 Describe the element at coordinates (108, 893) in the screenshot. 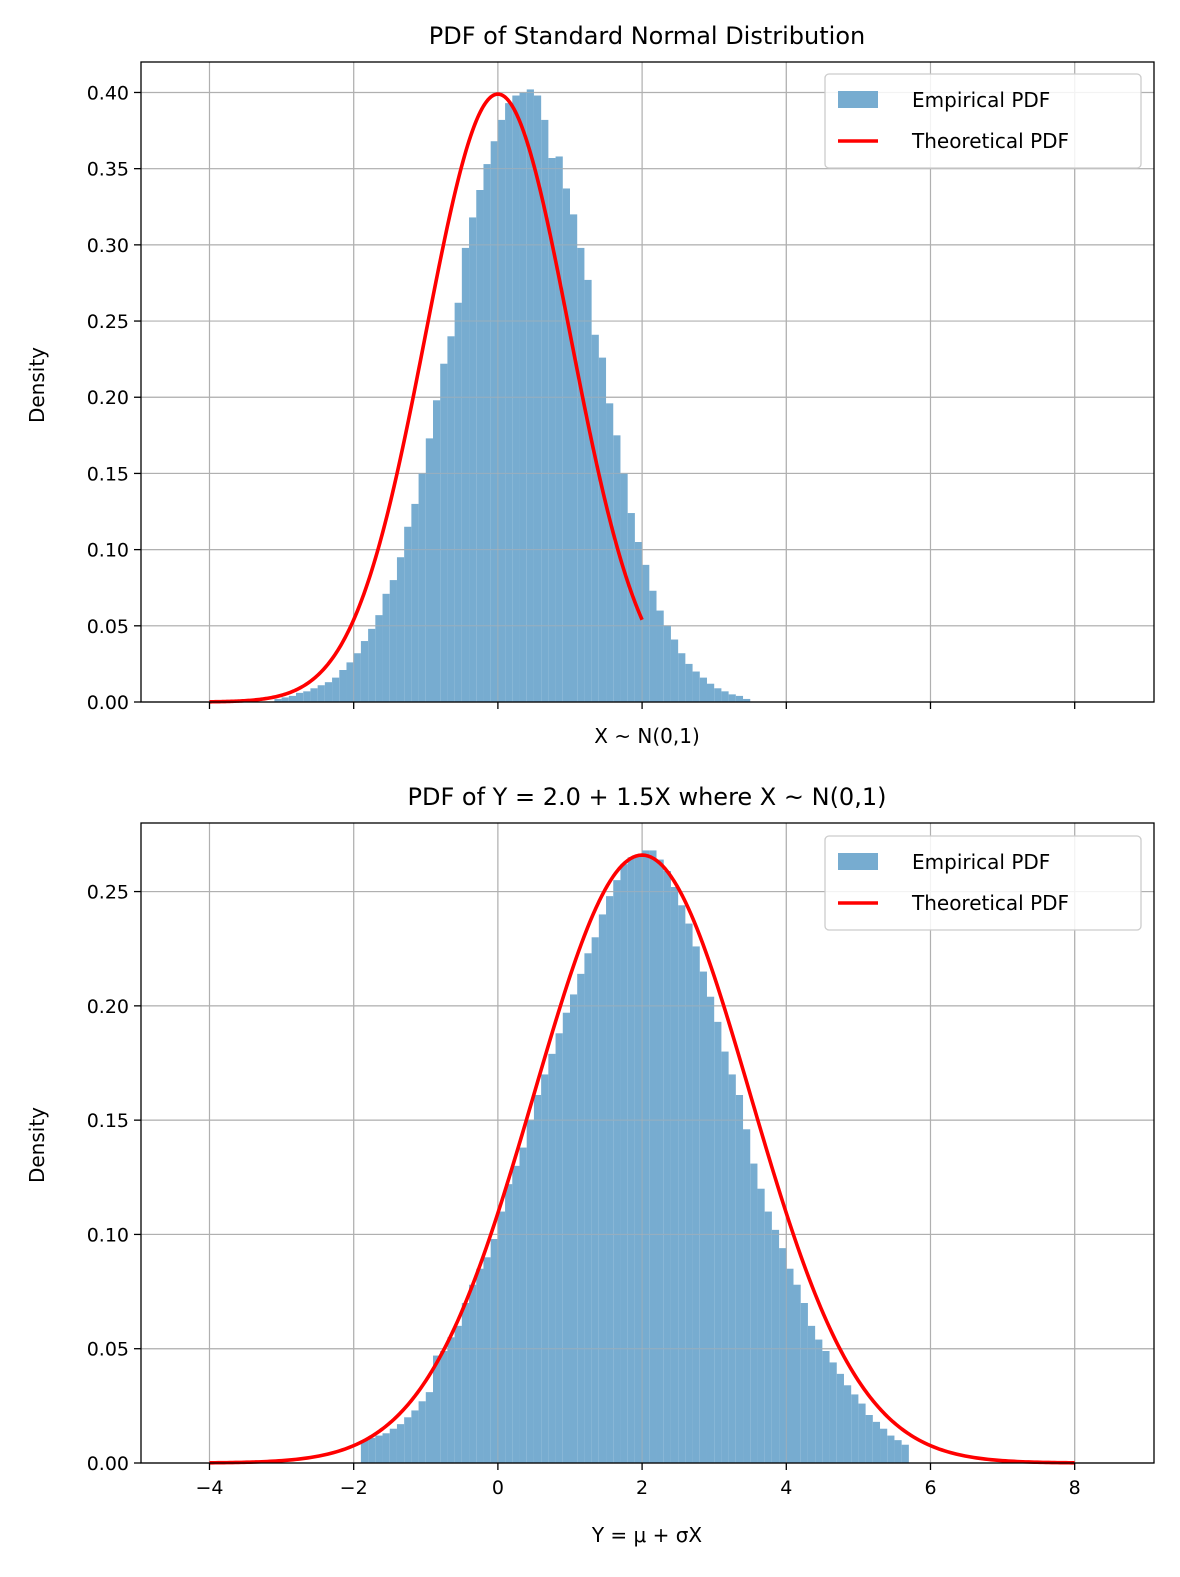

I see `bottom-chart-y-tick-label: 0.25` at that location.